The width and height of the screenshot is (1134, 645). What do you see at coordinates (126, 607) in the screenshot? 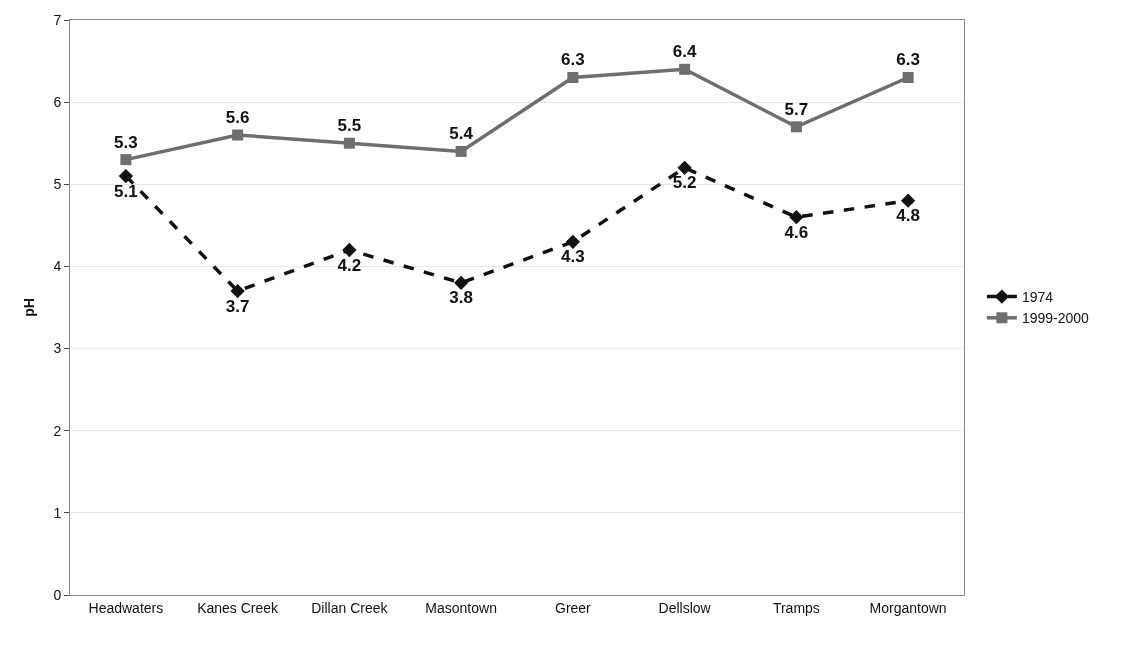
I see `x-tick-label: Headwaters` at bounding box center [126, 607].